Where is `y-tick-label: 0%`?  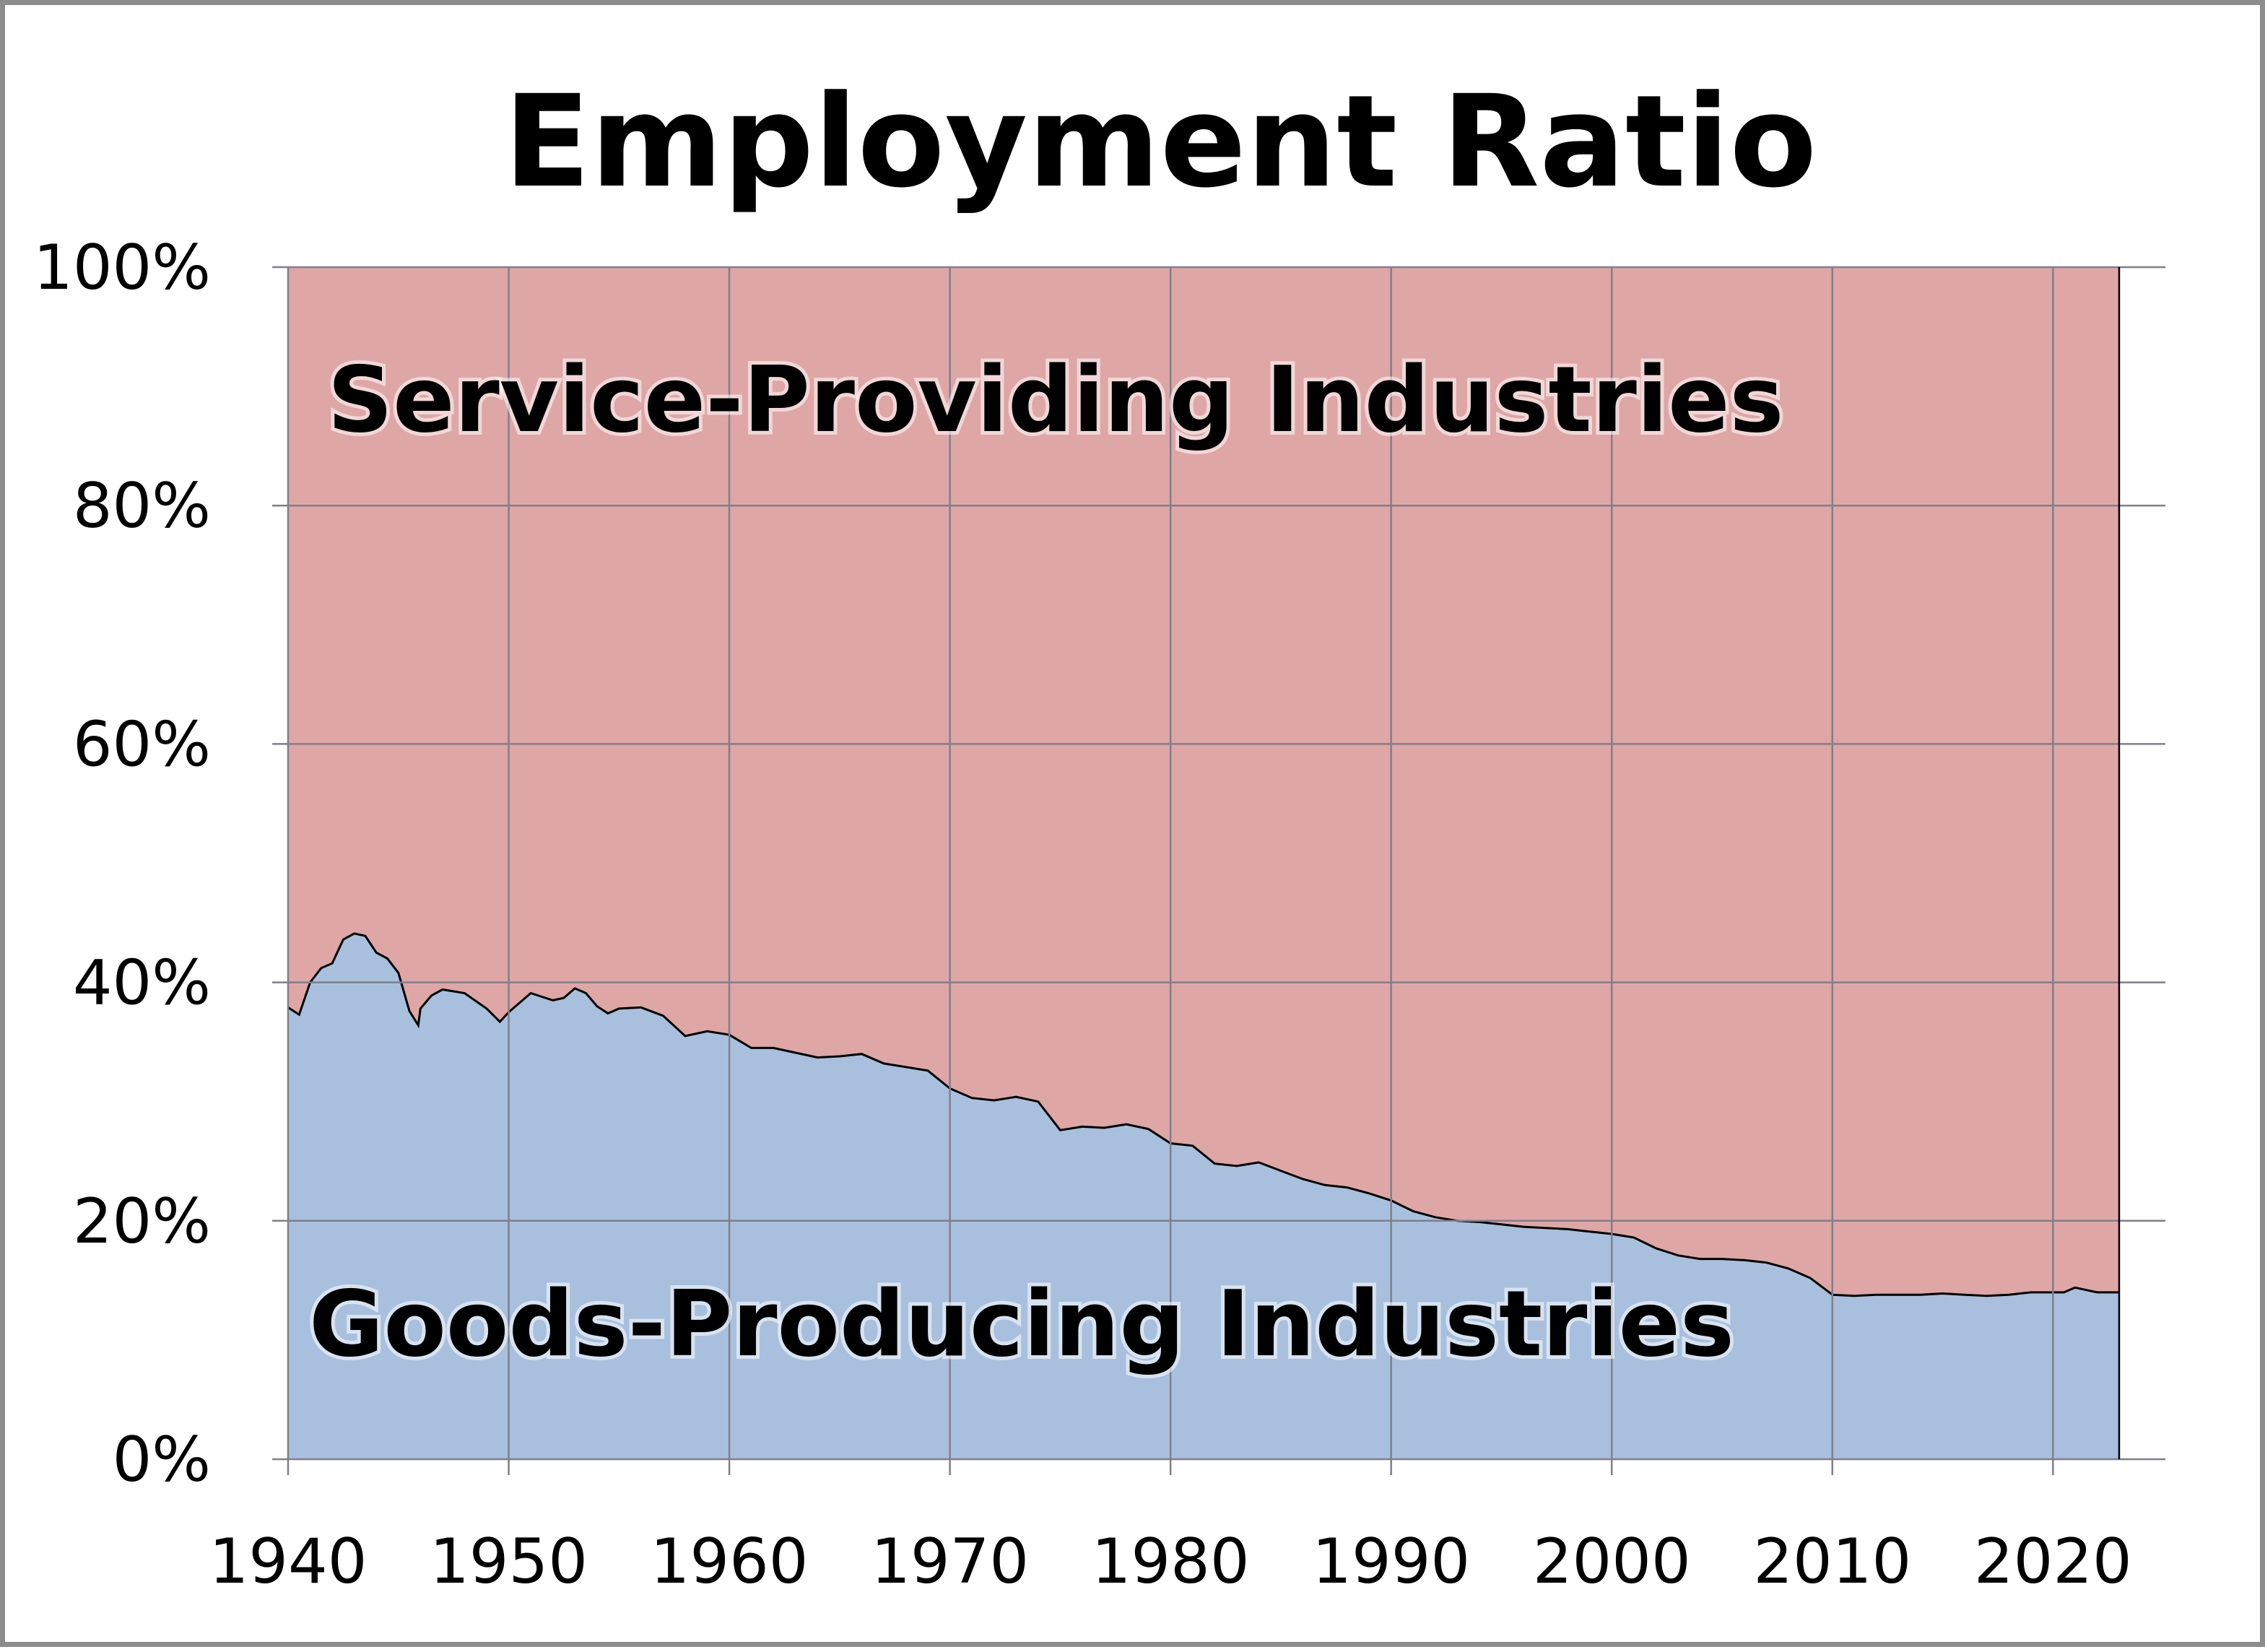 y-tick-label: 0% is located at coordinates (162, 1460).